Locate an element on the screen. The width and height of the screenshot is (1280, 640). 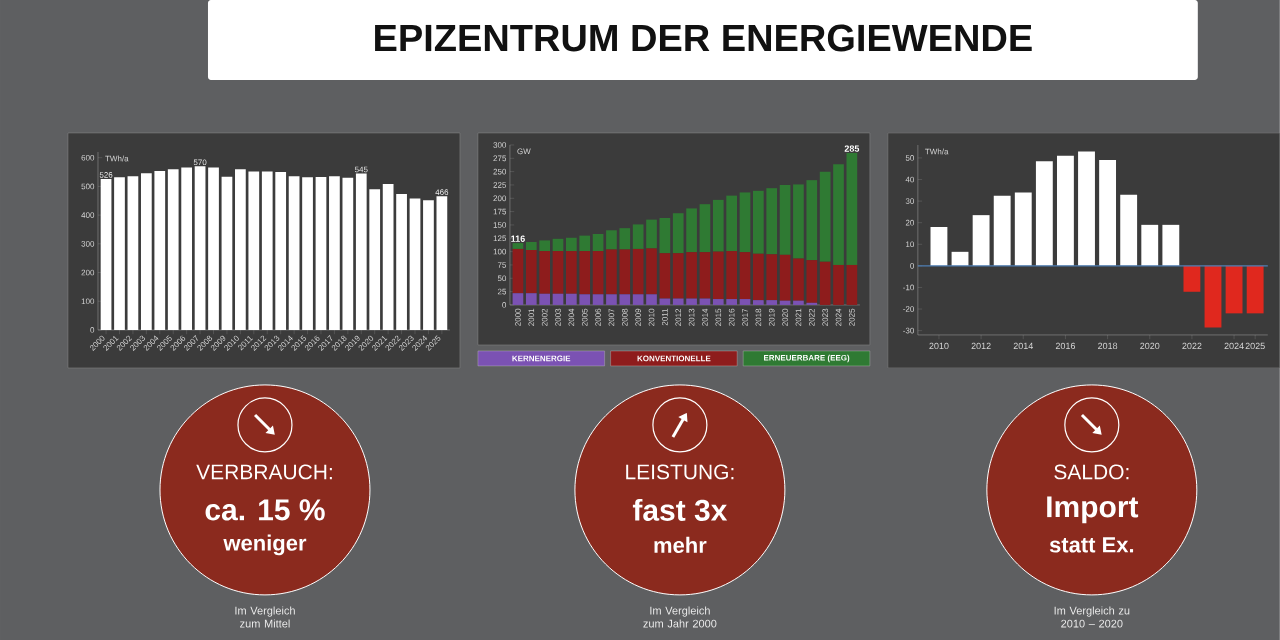
x-tick-label: 2004 is located at coordinates (571, 317).